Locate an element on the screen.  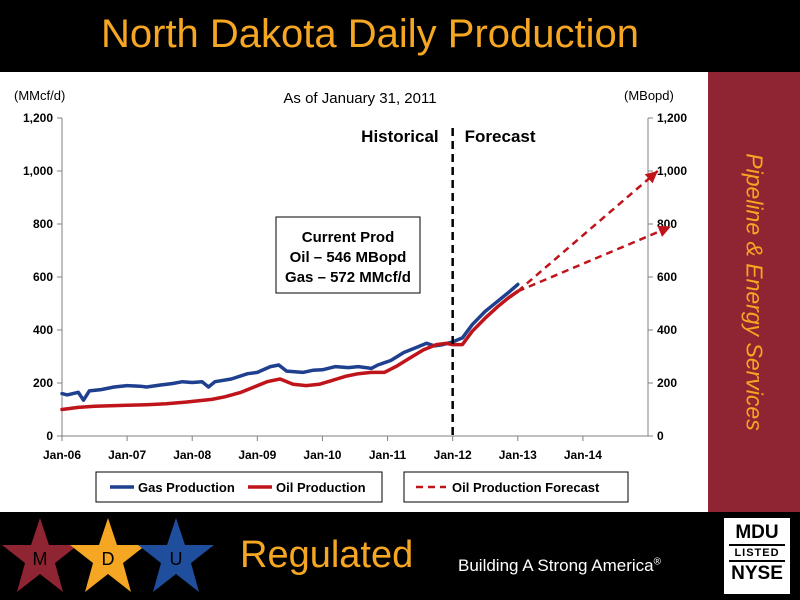
star-letter: D is located at coordinates (108, 559).